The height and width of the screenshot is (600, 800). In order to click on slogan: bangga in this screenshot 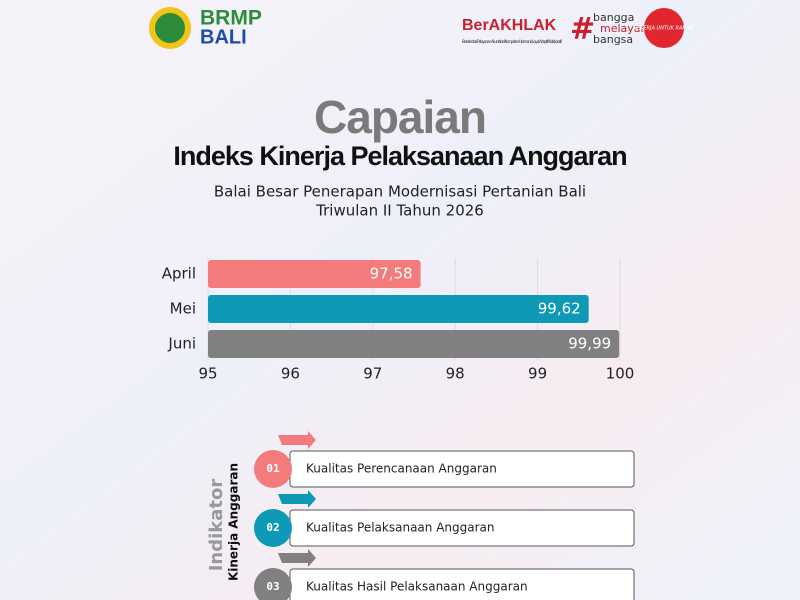, I will do `click(613, 17)`.